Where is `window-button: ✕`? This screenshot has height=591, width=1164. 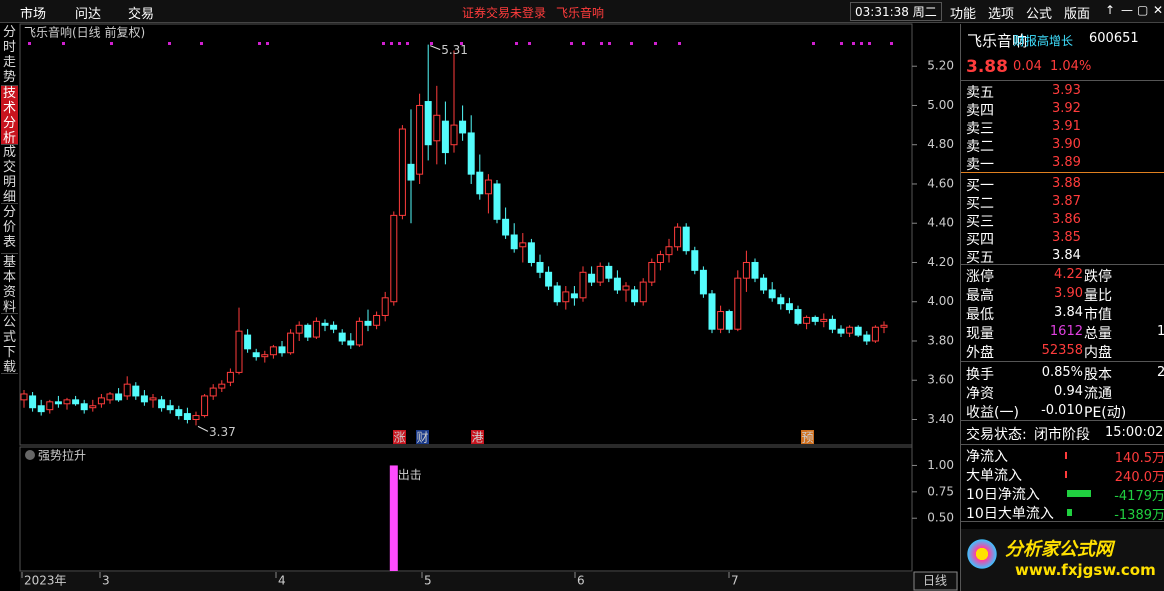
window-button: ✕ is located at coordinates (1158, 10).